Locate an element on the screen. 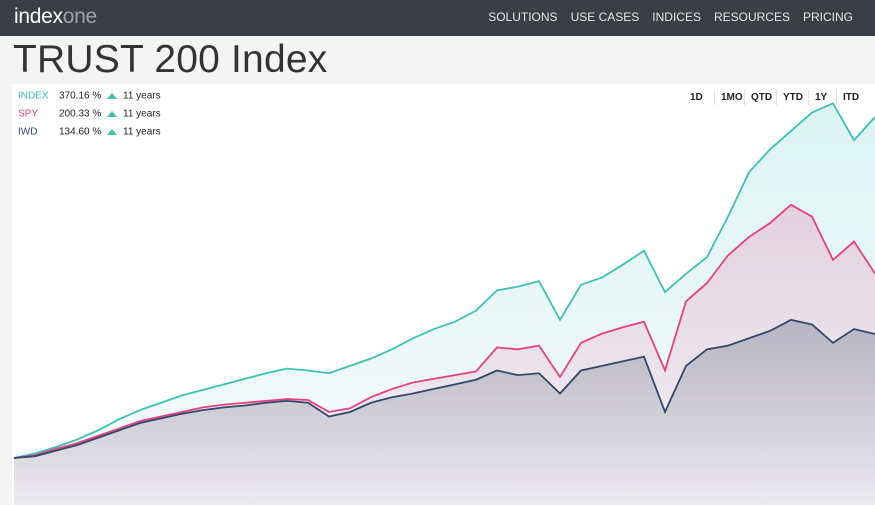  range-button: YTD is located at coordinates (792, 97).